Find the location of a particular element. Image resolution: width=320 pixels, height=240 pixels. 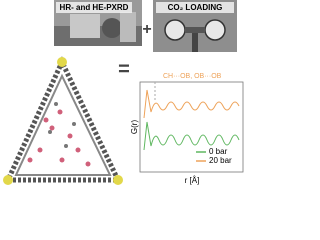

gr-plot is located at coordinates (191, 127).